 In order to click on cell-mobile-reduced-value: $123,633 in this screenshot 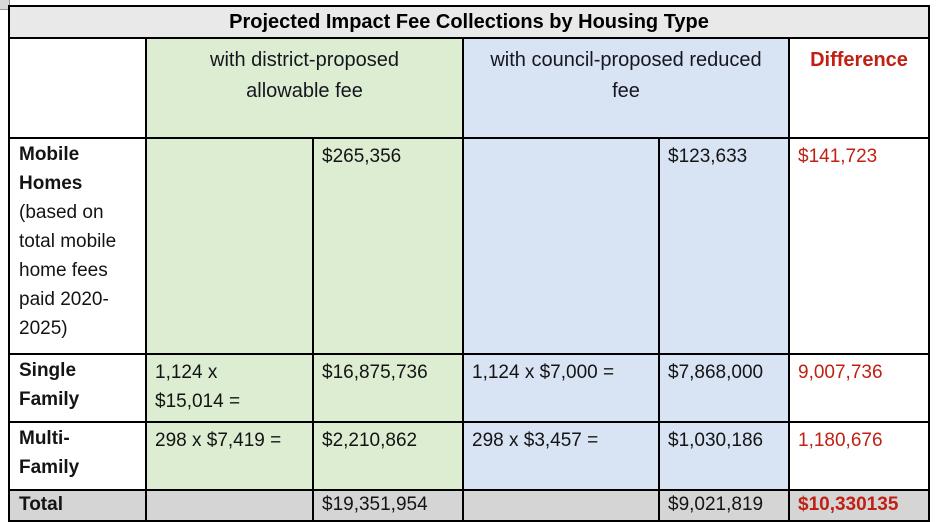, I will do `click(724, 246)`.